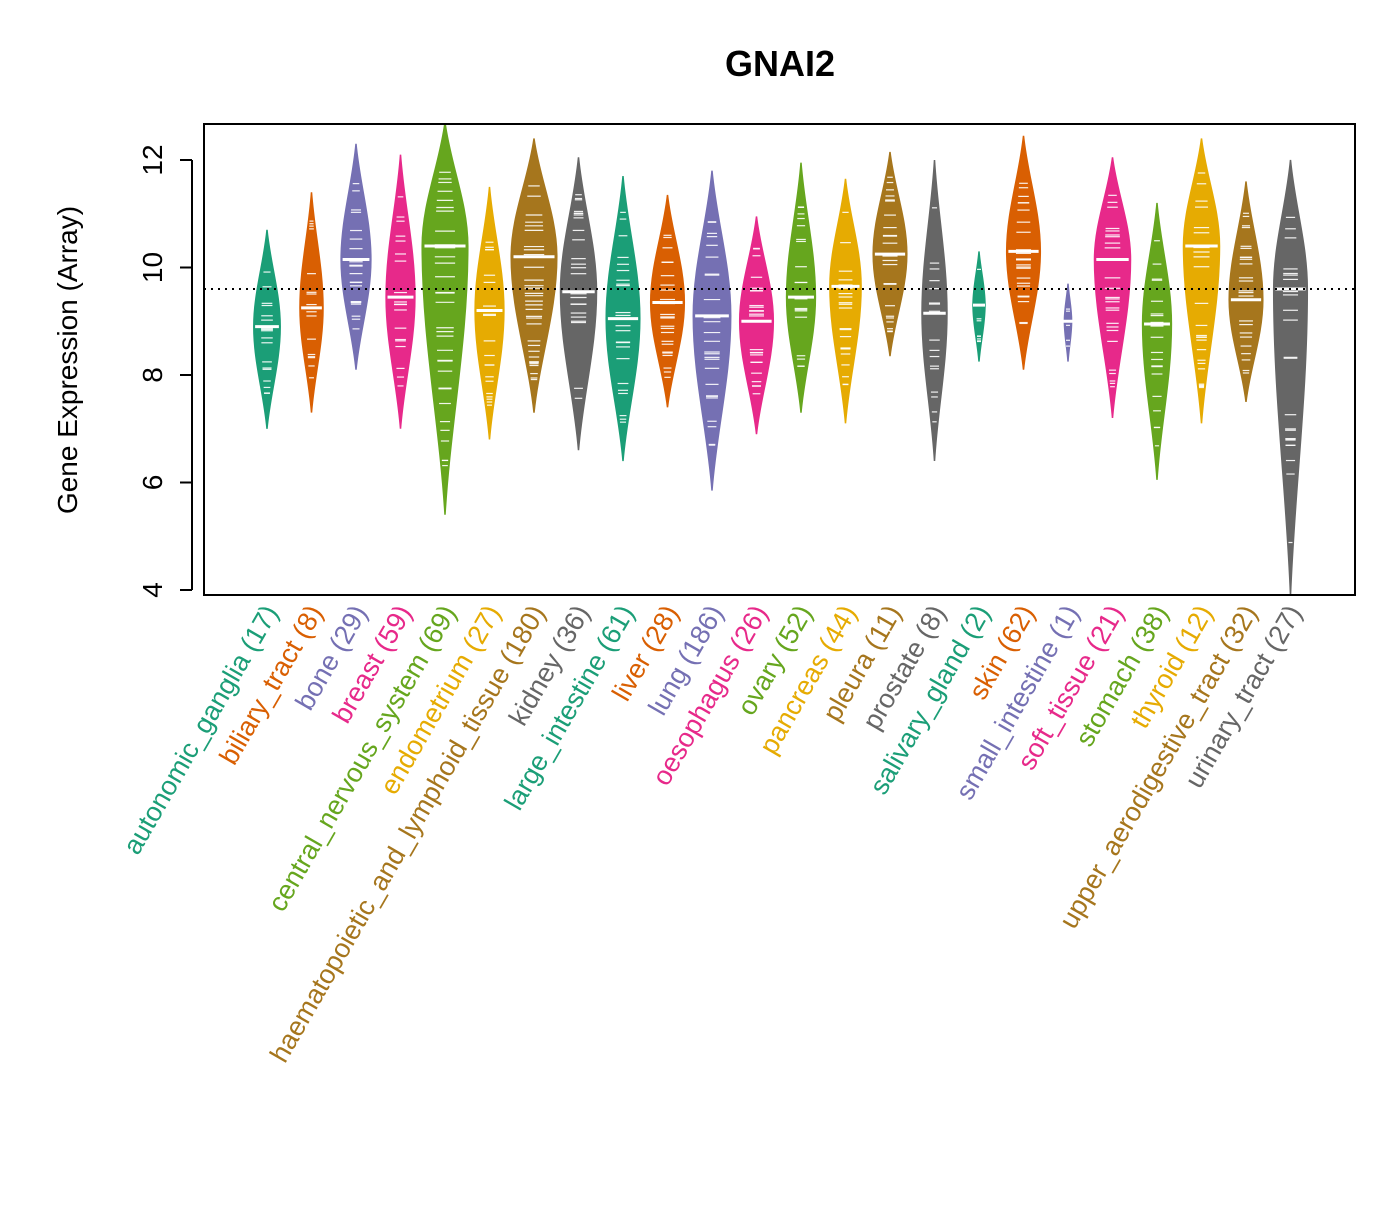  Describe the element at coordinates (152, 590) in the screenshot. I see `y-tick-label: 4` at that location.